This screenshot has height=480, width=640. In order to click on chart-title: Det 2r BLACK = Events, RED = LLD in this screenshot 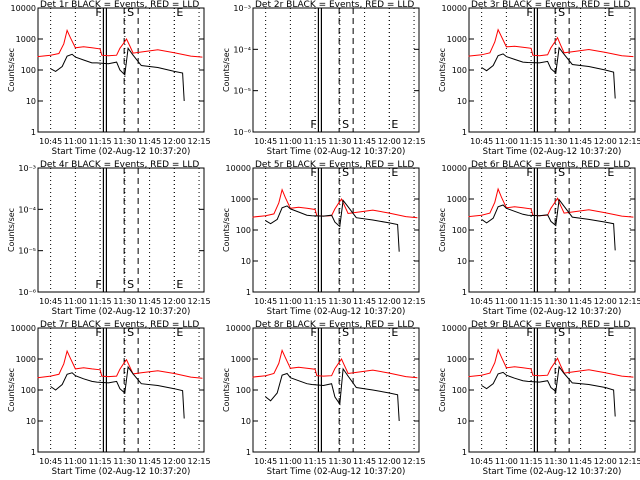, I will do `click(334, 5)`.